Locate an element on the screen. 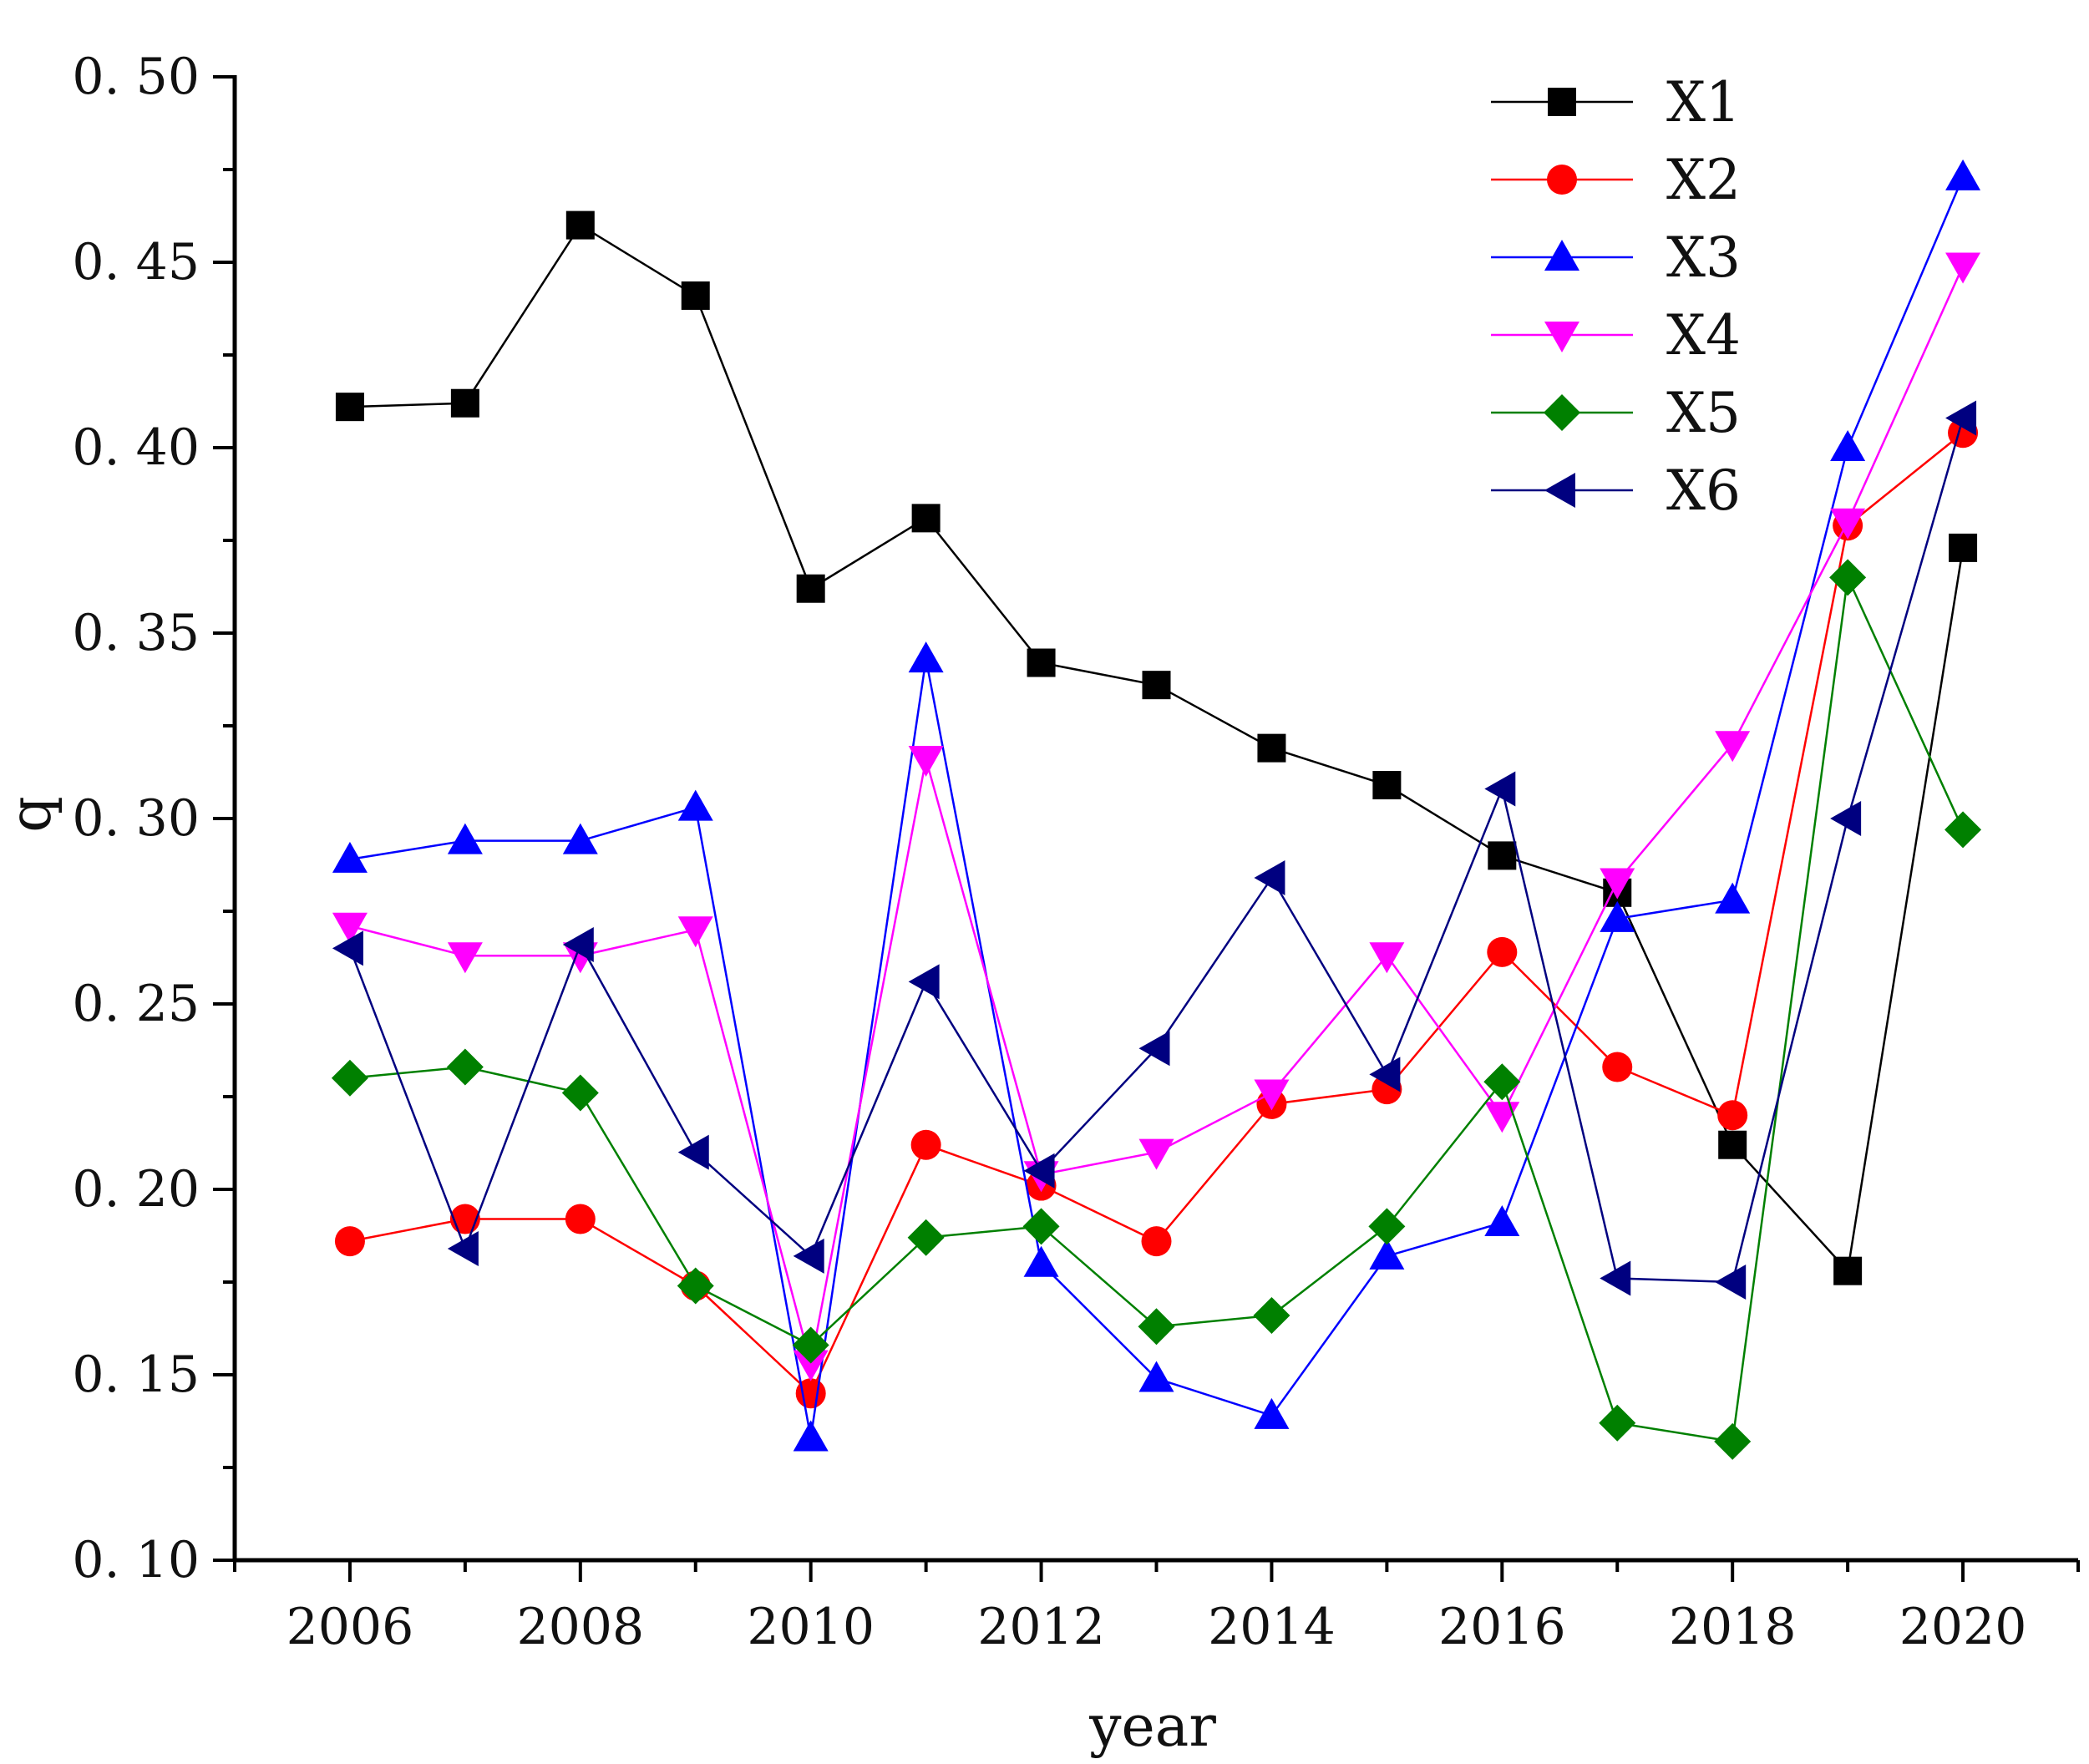 The width and height of the screenshot is (2089, 1764). y-tick-label: 0. 35 is located at coordinates (136, 633).